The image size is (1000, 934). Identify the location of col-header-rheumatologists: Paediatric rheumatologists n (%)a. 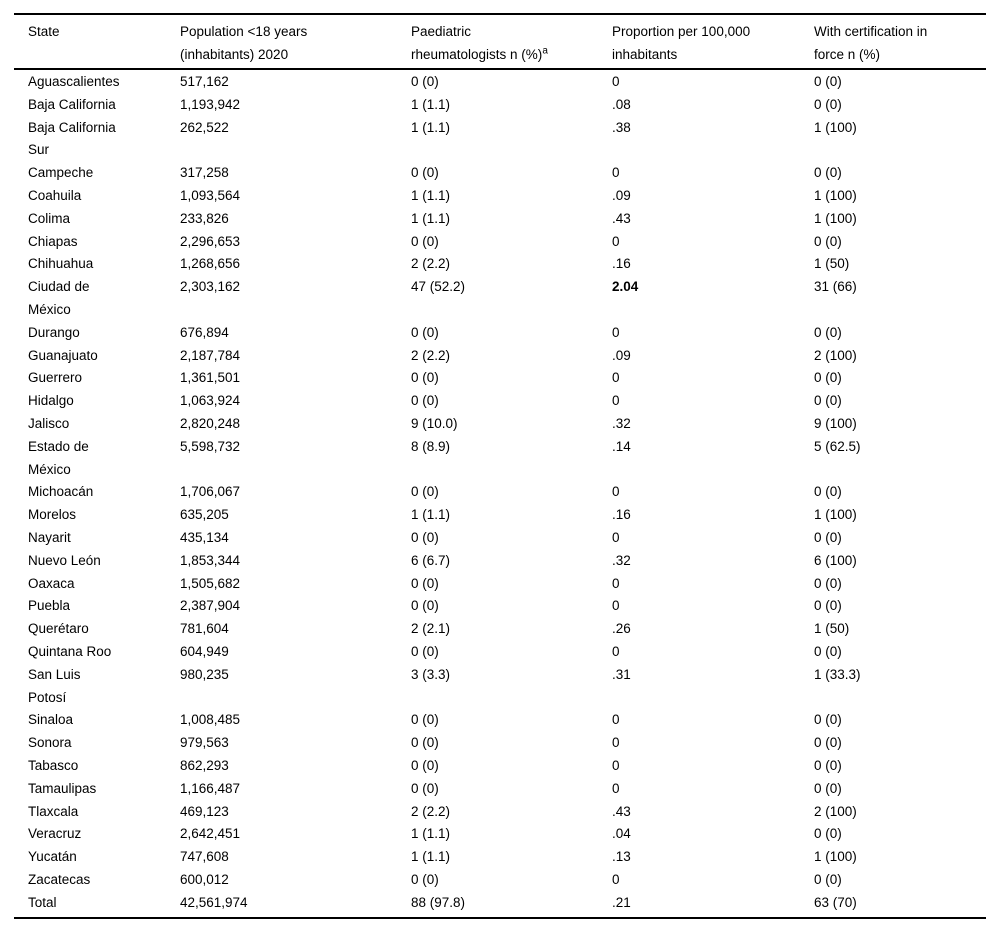
(511, 42).